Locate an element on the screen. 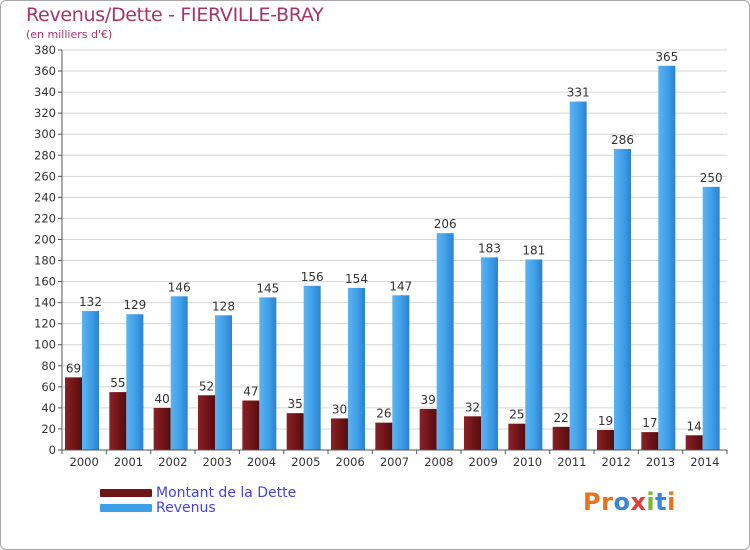 Image resolution: width=750 pixels, height=550 pixels. data-label-debt: 69 is located at coordinates (73, 368).